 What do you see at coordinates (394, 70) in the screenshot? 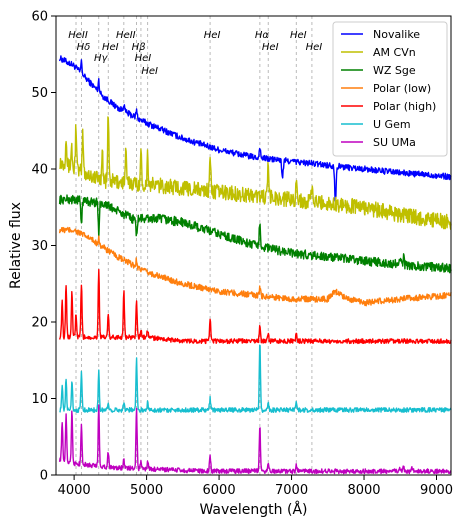
I see `legend-label: WZ Sge` at bounding box center [394, 70].